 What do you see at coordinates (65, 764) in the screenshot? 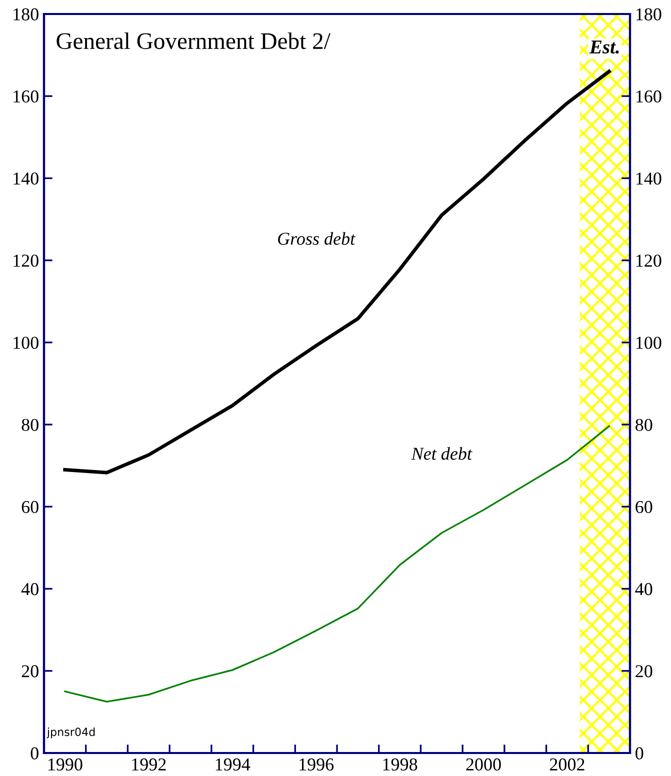
I see `x-tick-label: 1990` at bounding box center [65, 764].